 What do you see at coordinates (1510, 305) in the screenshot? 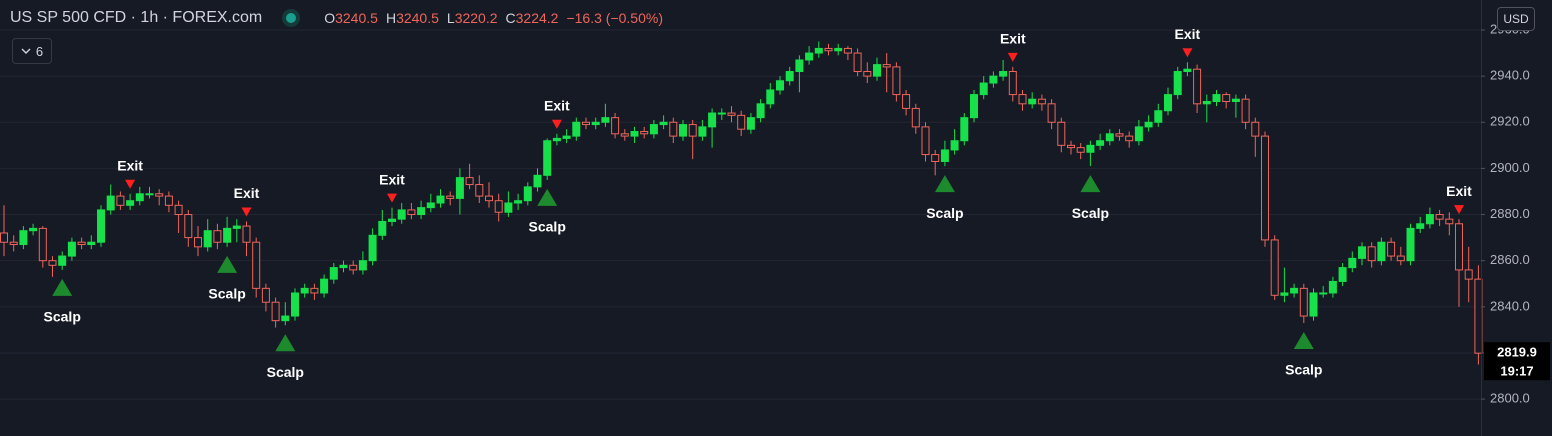
I see `y-tick-label: 2840.0` at bounding box center [1510, 305].